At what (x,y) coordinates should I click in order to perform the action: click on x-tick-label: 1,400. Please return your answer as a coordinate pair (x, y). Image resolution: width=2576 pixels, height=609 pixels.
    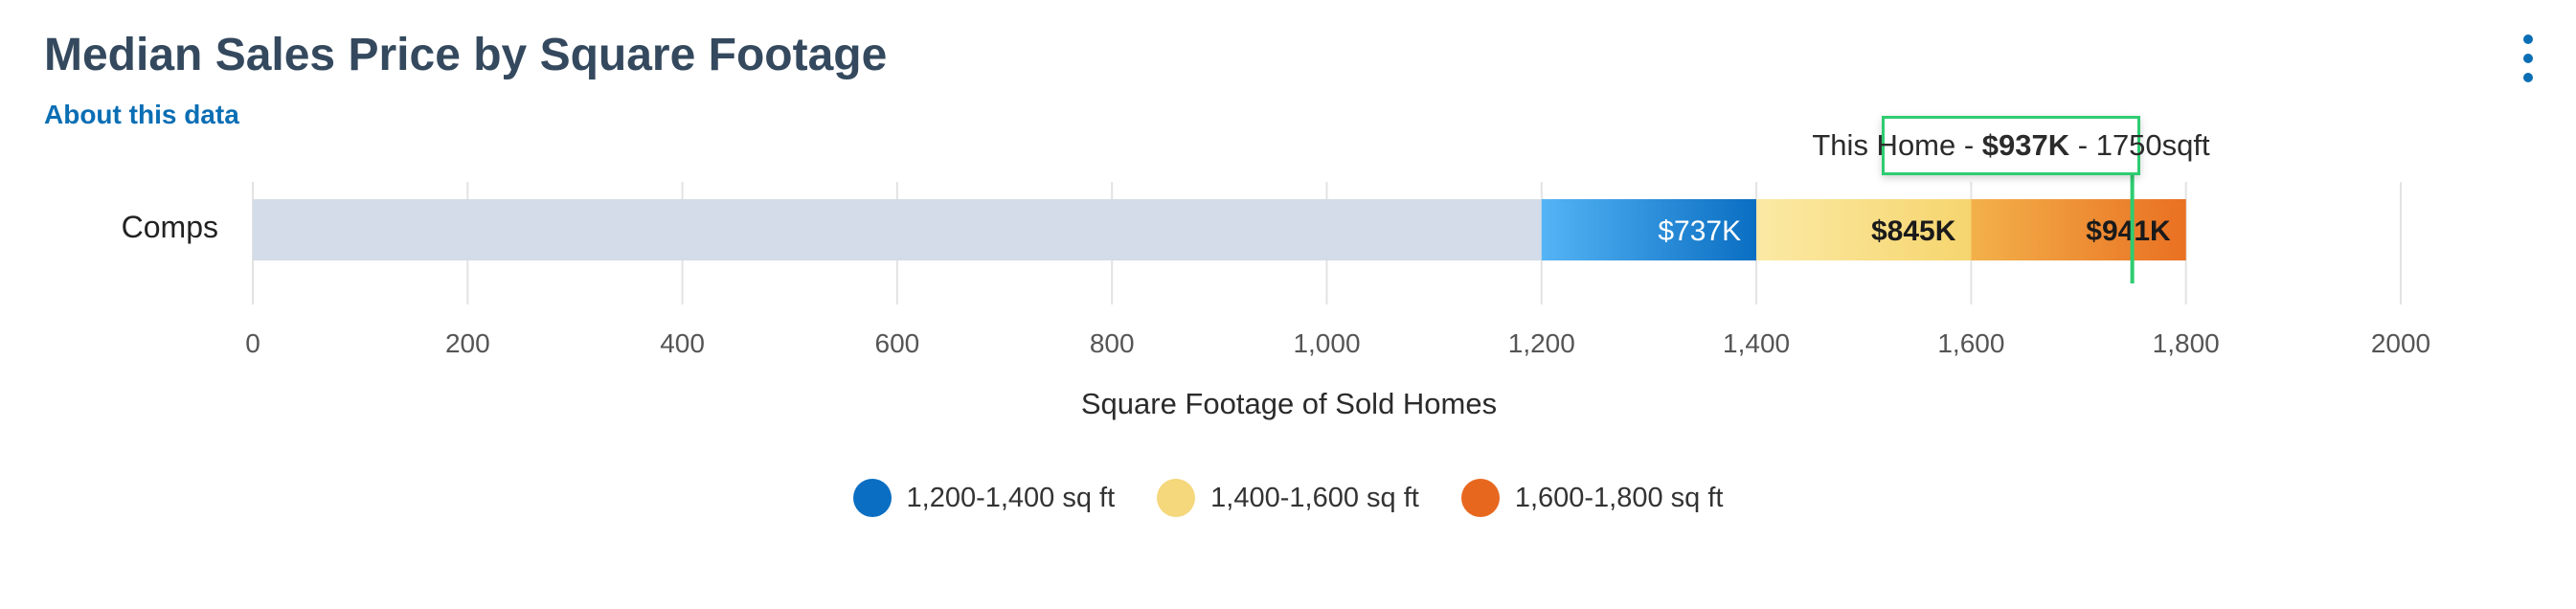
    Looking at the image, I should click on (1756, 343).